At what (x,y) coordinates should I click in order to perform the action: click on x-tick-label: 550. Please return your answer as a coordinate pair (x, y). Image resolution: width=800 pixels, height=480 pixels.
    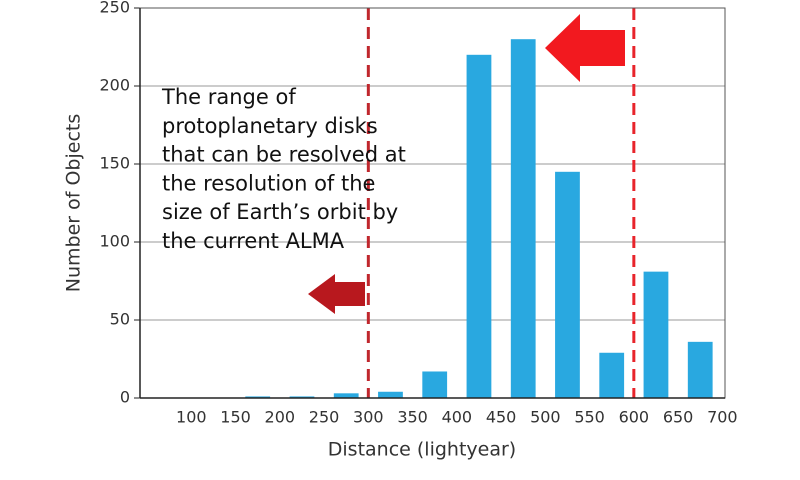
    Looking at the image, I should click on (589, 417).